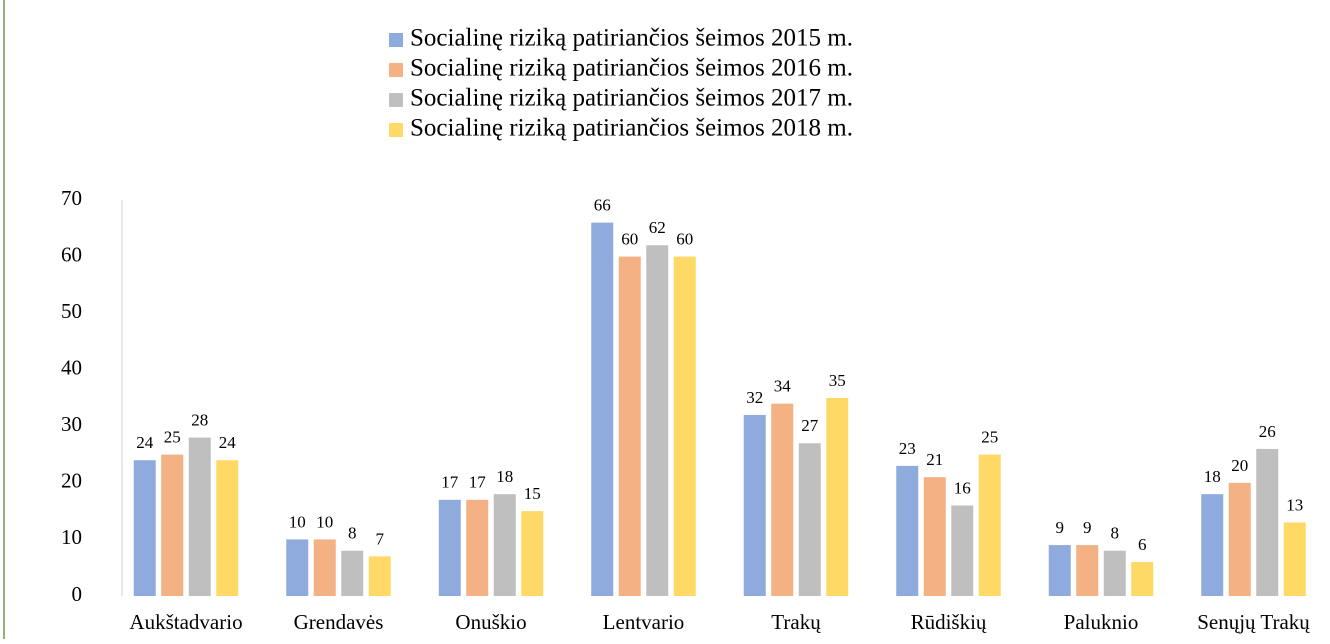 This screenshot has width=1330, height=644. Describe the element at coordinates (185, 622) in the screenshot. I see `x-tick-label: Aukštadvario` at that location.